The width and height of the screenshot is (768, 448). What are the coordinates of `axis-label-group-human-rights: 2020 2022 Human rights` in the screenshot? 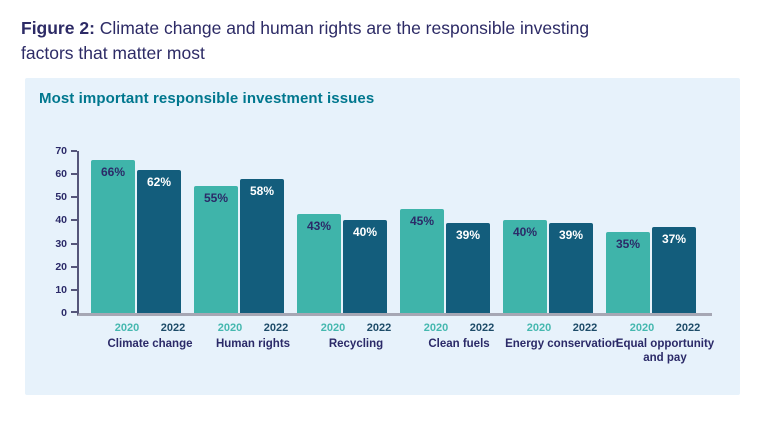 It's located at (253, 344).